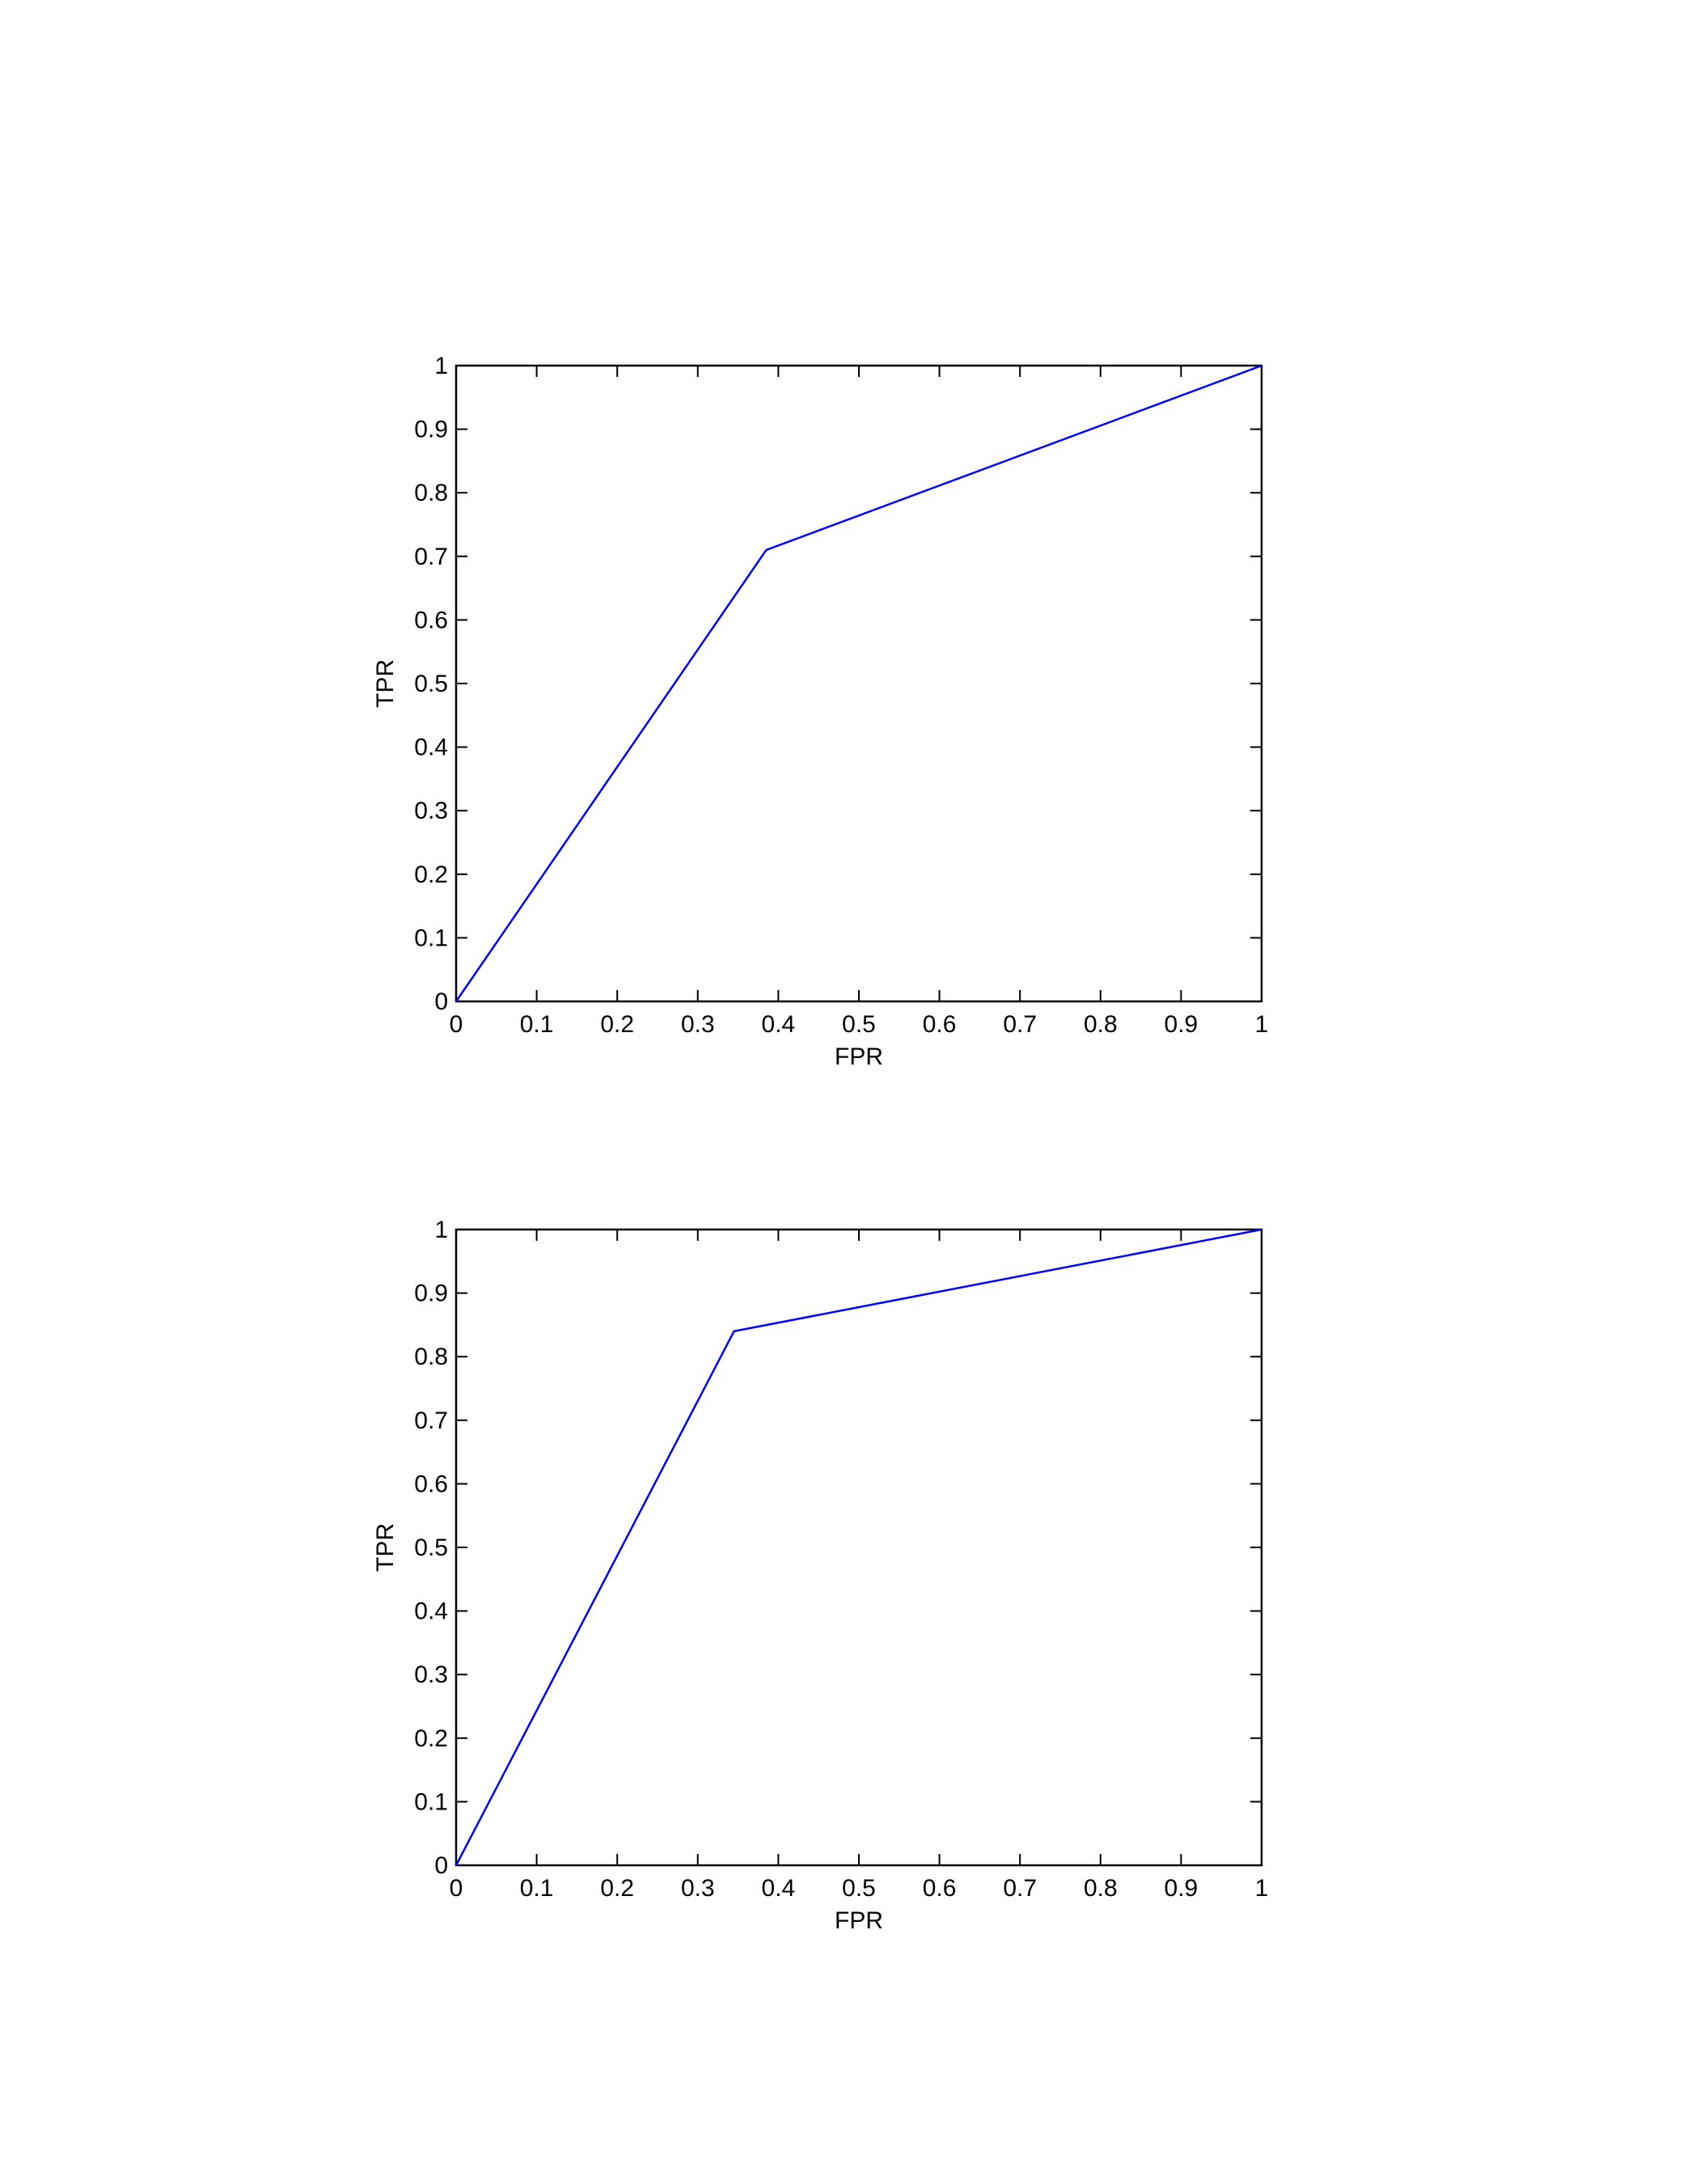 Image resolution: width=1687 pixels, height=2184 pixels. Describe the element at coordinates (431, 1801) in the screenshot. I see `chart-1-y-tick-label: 0.1` at that location.